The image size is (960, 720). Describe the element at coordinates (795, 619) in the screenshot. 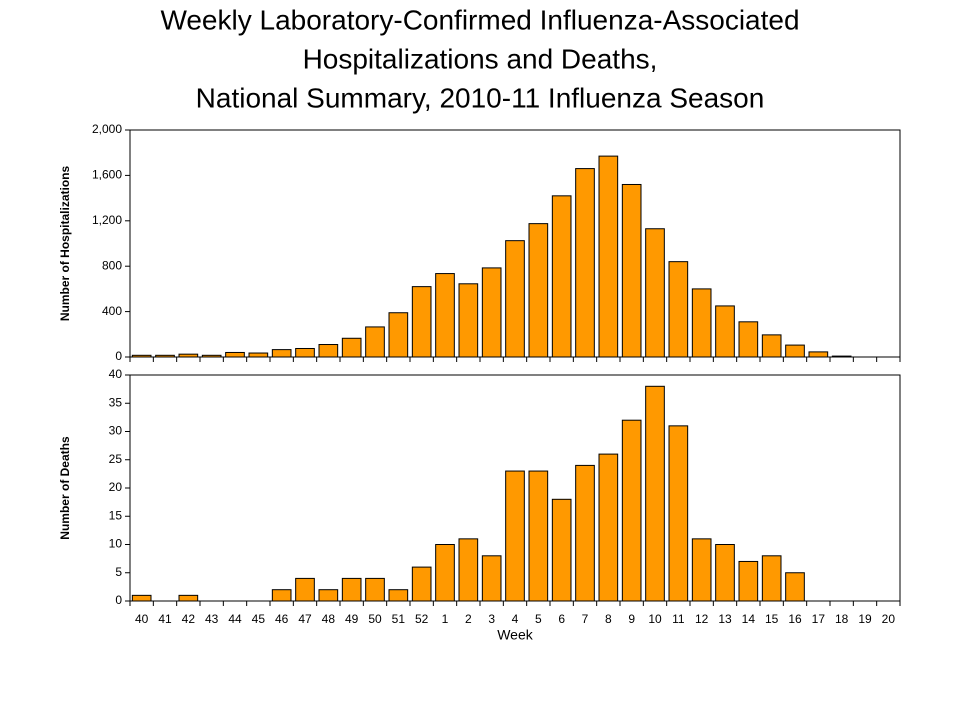

I see `x-tick-label: 16` at that location.